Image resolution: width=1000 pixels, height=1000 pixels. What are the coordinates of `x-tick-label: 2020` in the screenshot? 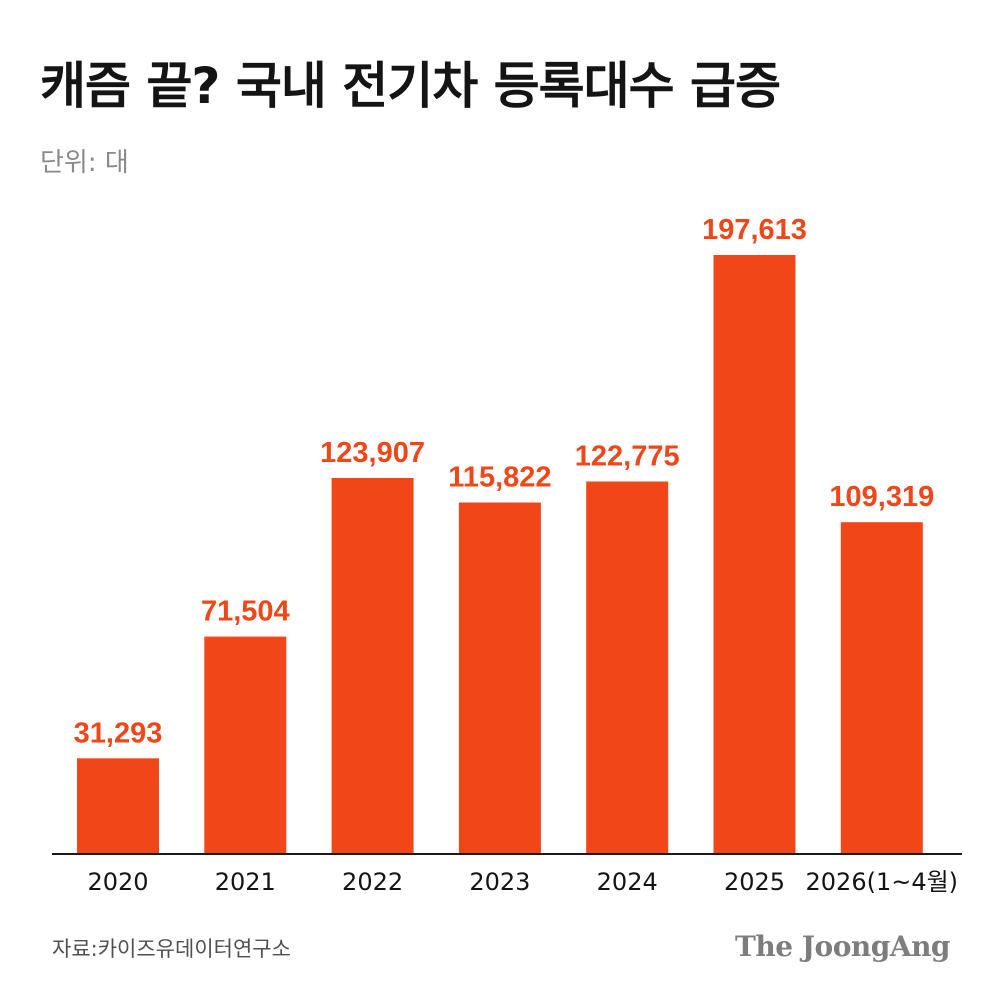 It's located at (117, 882).